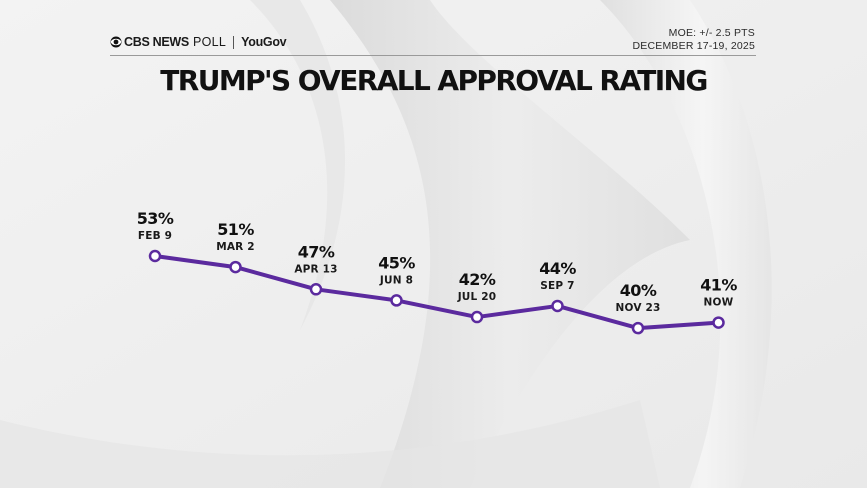 The image size is (867, 488). Describe the element at coordinates (433, 55) in the screenshot. I see `header-divider` at that location.